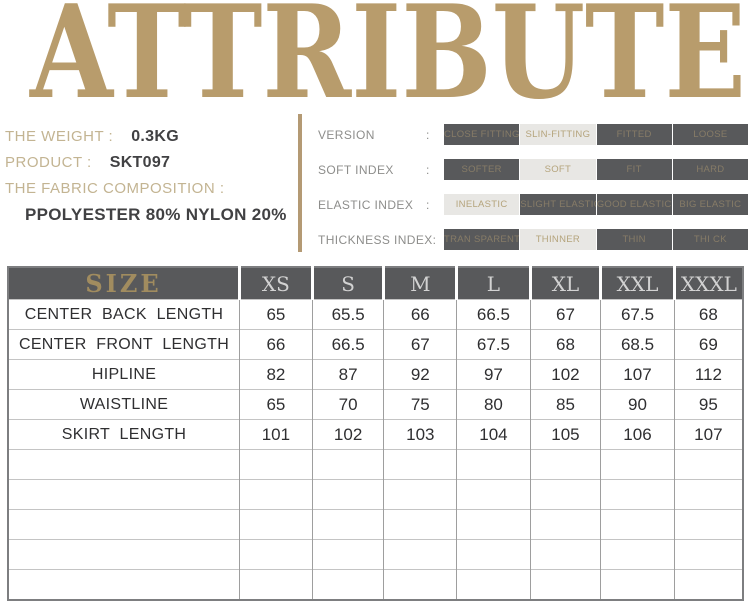 The width and height of the screenshot is (750, 609). What do you see at coordinates (558, 134) in the screenshot?
I see `scale-option-selected: SLIN-FITTING` at bounding box center [558, 134].